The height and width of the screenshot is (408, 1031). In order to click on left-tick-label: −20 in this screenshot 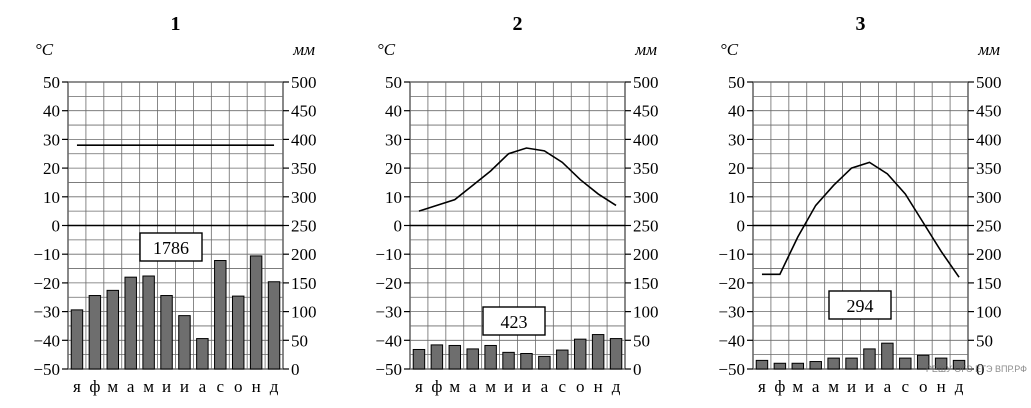, I will do `click(731, 283)`.